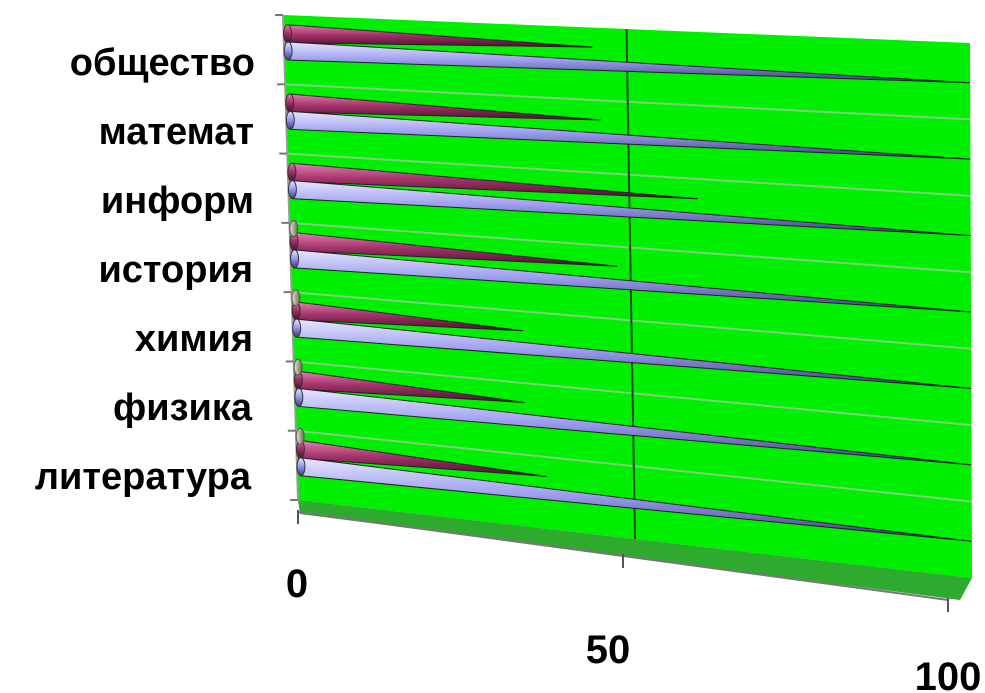 Image resolution: width=985 pixels, height=693 pixels. Describe the element at coordinates (162, 63) in the screenshot. I see `category-label: общество` at that location.